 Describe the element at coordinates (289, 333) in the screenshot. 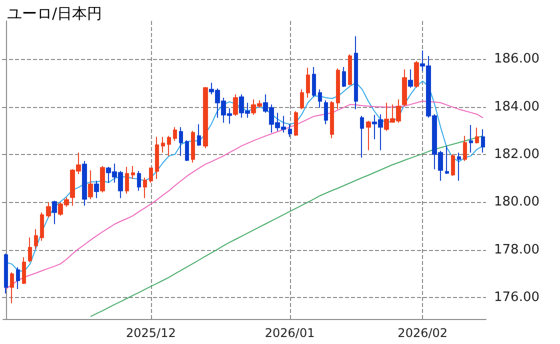

I see `x-tick-label: 2026/01` at that location.